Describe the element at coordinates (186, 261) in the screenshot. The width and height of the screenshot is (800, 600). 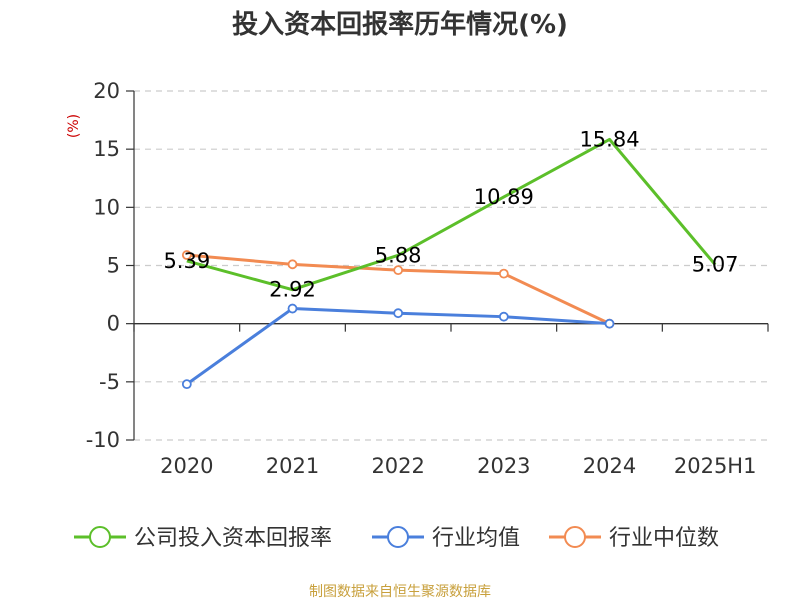
I see `data-label: 5.39` at that location.